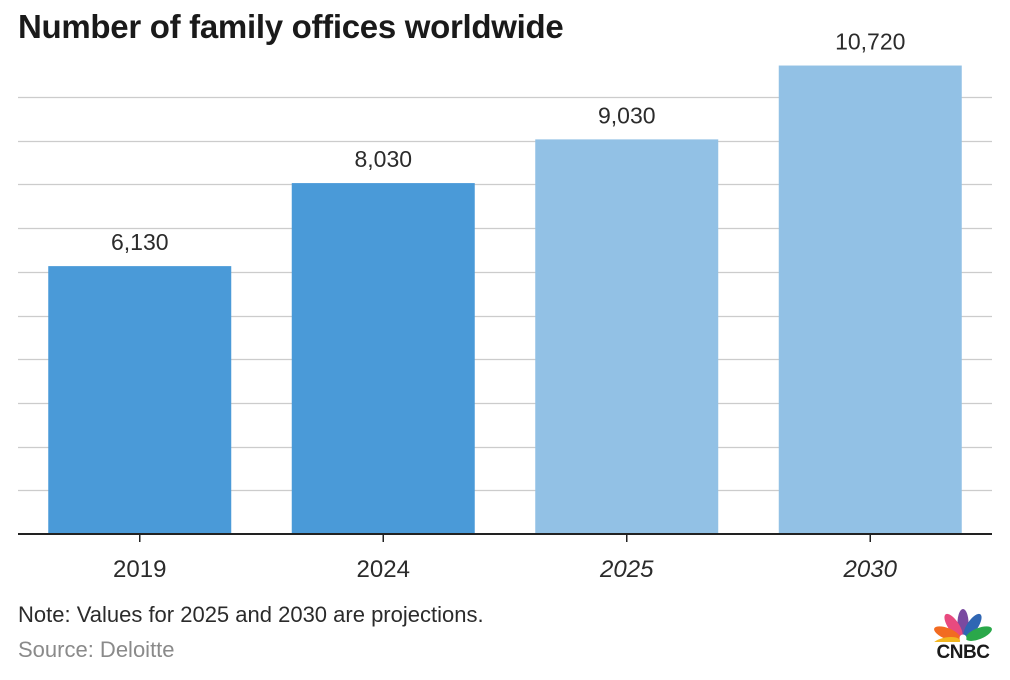 Image resolution: width=1010 pixels, height=680 pixels. I want to click on chart-title: Number of family offices worldwide, so click(291, 26).